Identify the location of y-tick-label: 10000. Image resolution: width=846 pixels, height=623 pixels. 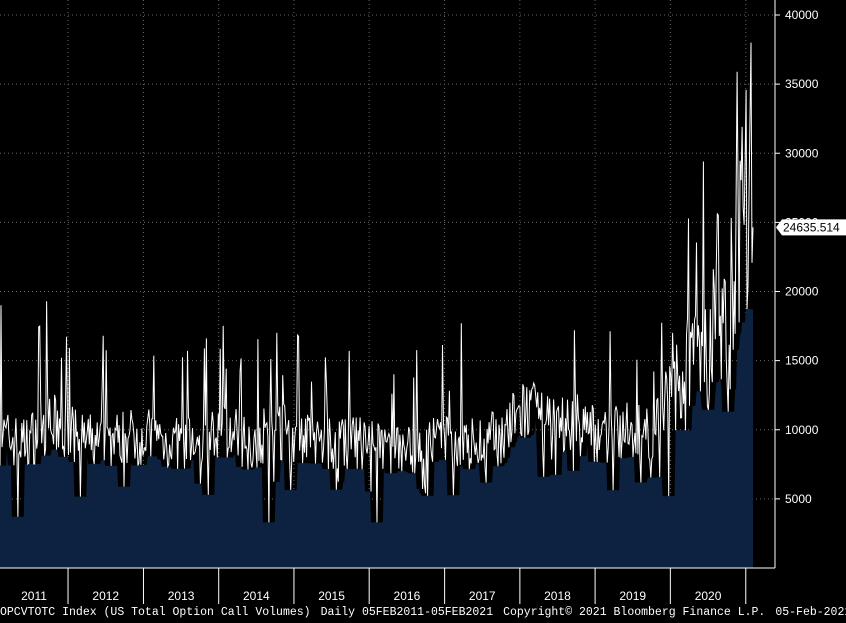
(802, 430).